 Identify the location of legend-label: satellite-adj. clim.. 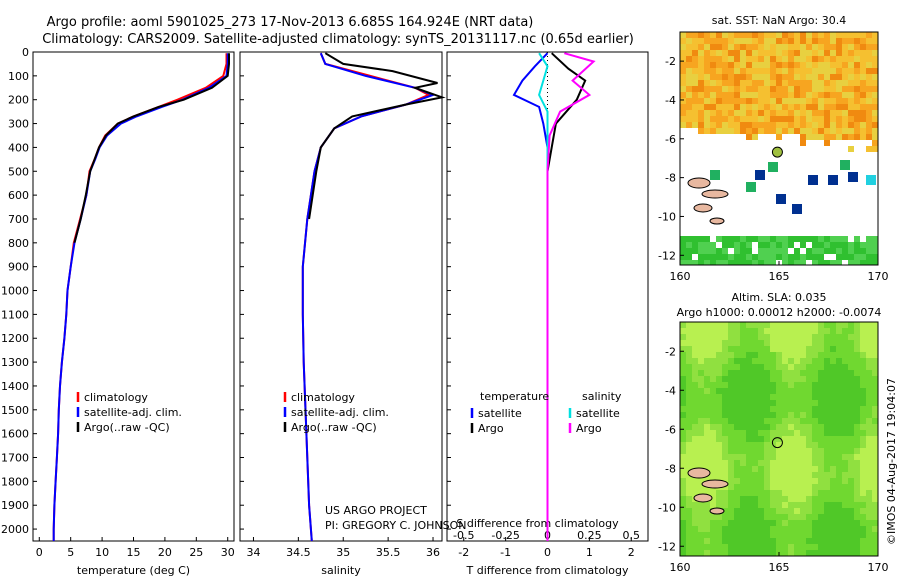
(133, 412).